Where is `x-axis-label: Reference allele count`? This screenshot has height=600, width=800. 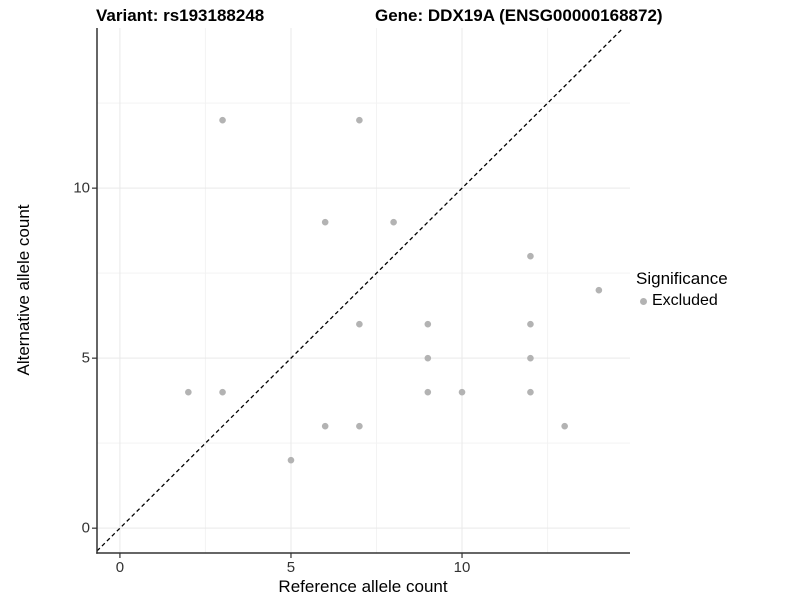 x-axis-label: Reference allele count is located at coordinates (363, 586).